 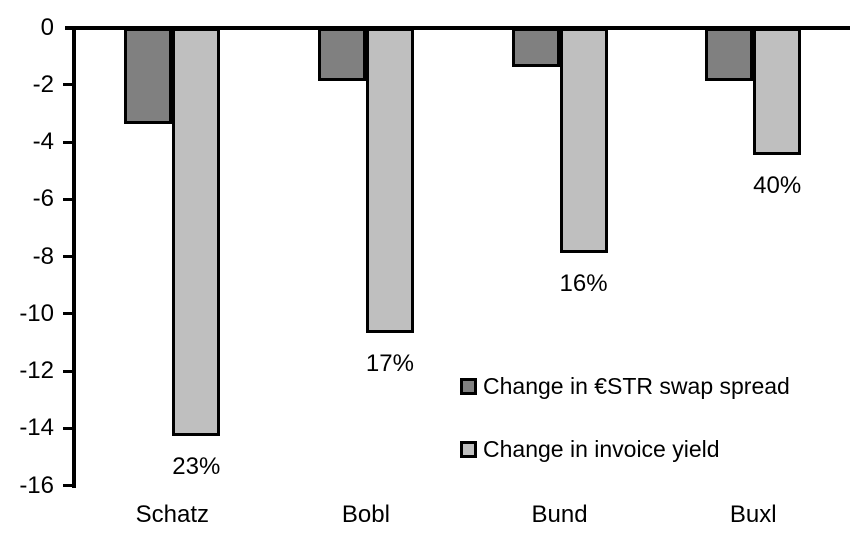 What do you see at coordinates (583, 140) in the screenshot?
I see `bar-invoice-yield-bund` at bounding box center [583, 140].